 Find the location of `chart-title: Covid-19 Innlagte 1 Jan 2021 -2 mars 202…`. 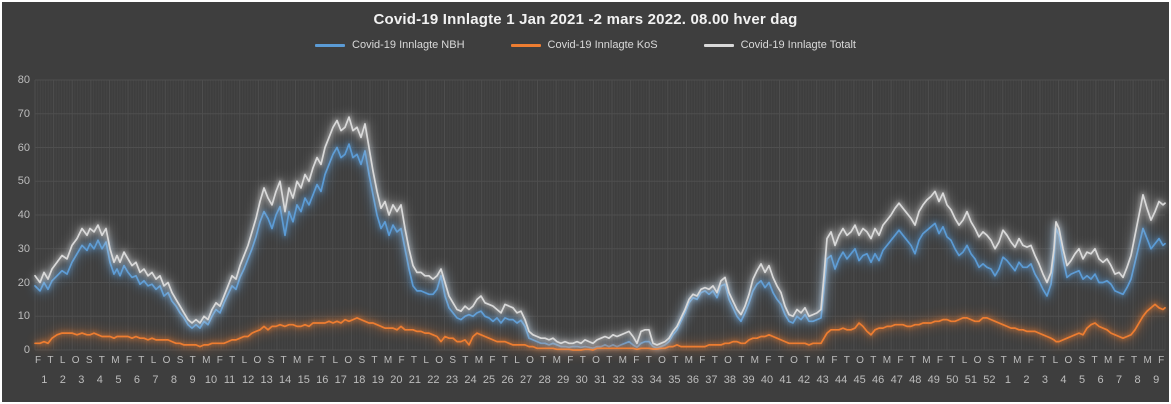

chart-title: Covid-19 Innlagte 1 Jan 2021 -2 mars 202… is located at coordinates (585, 19).